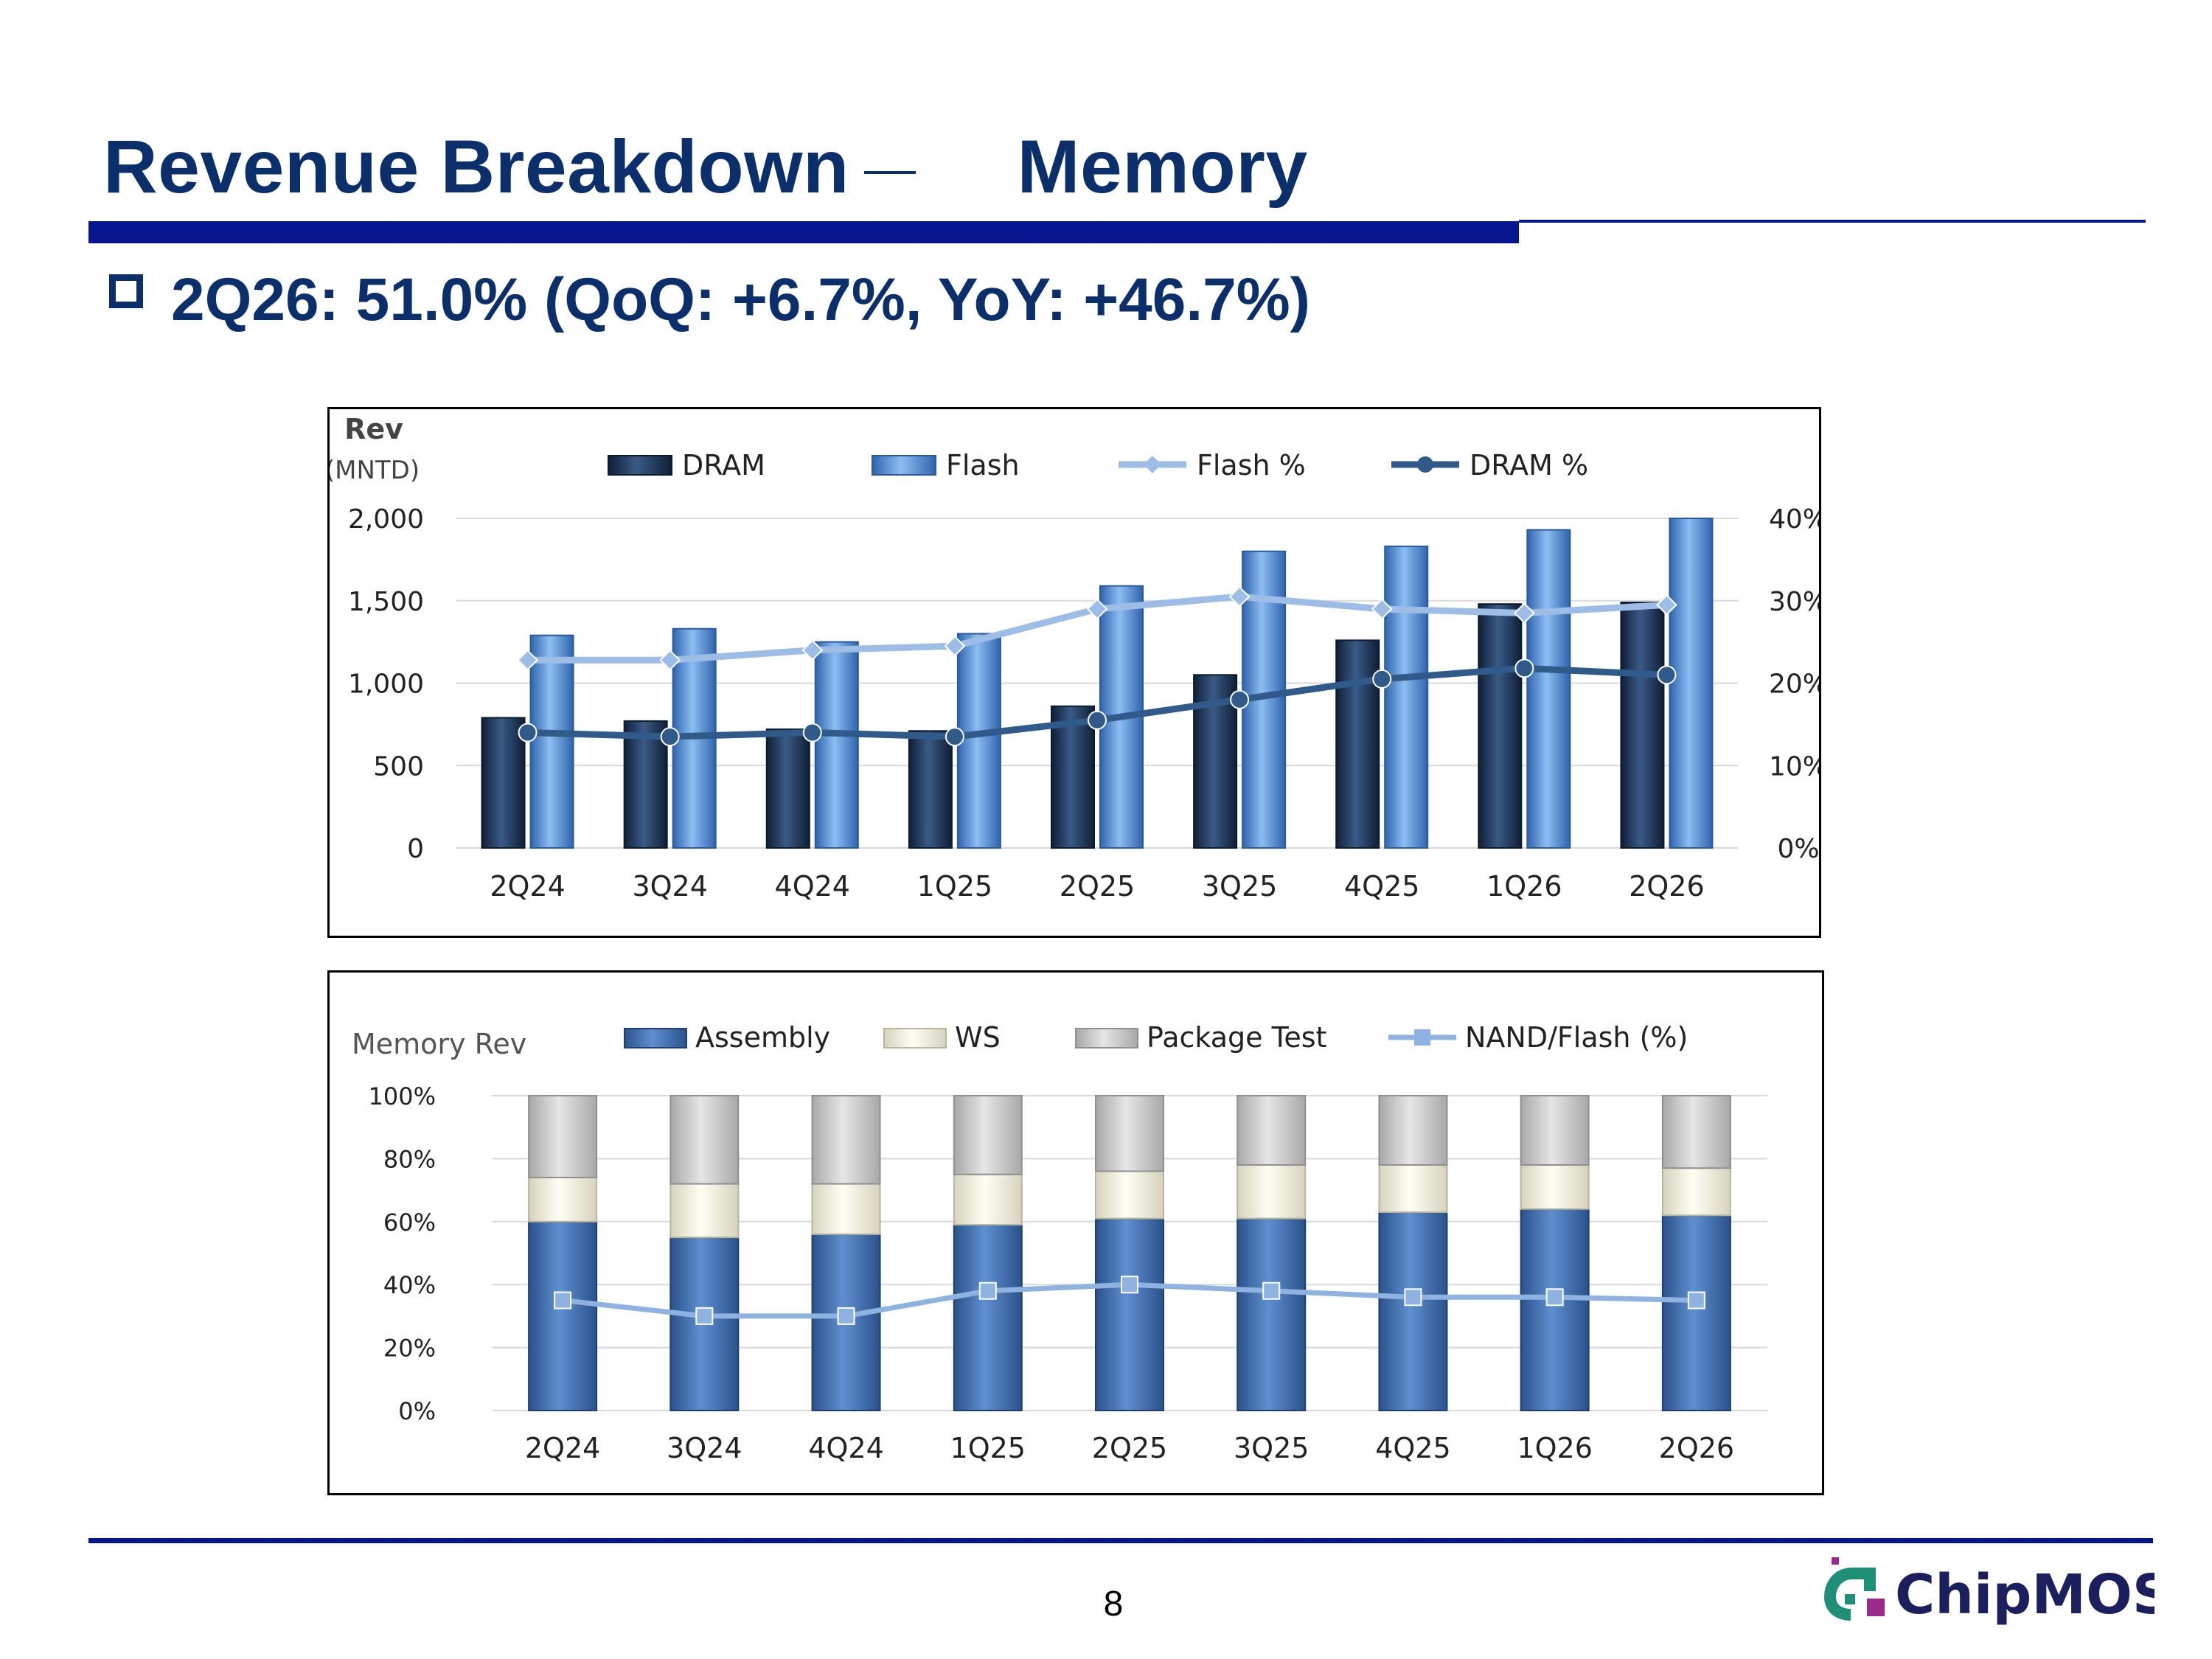 The image size is (2212, 1659). Describe the element at coordinates (1696, 1312) in the screenshot. I see `bar-assembly-2q26` at that location.